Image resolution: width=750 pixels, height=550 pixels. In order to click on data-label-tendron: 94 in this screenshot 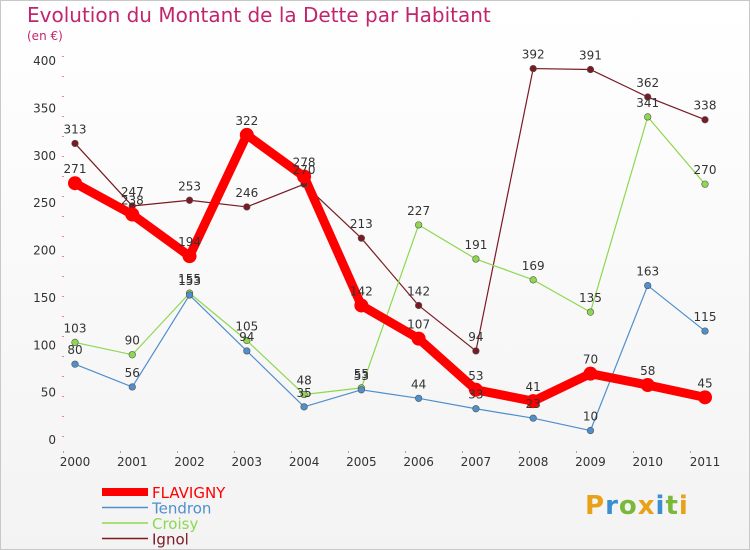, I will do `click(246, 337)`.